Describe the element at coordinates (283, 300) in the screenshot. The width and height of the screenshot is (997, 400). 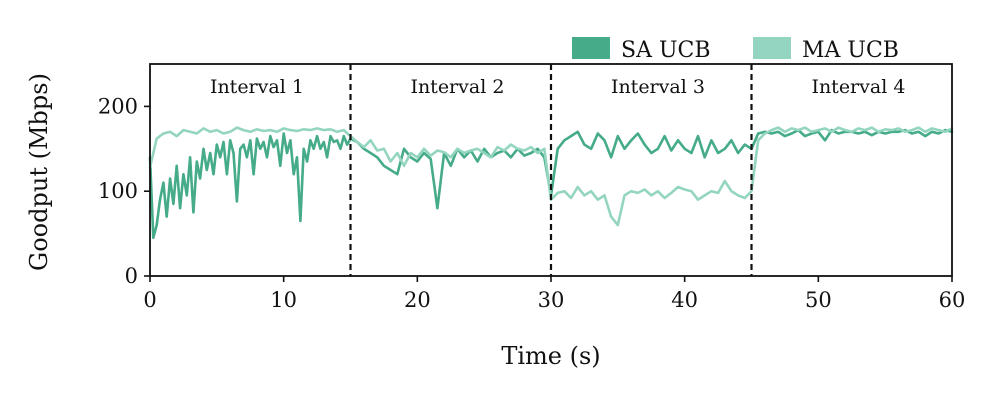
I see `x-tick-label: 10` at that location.